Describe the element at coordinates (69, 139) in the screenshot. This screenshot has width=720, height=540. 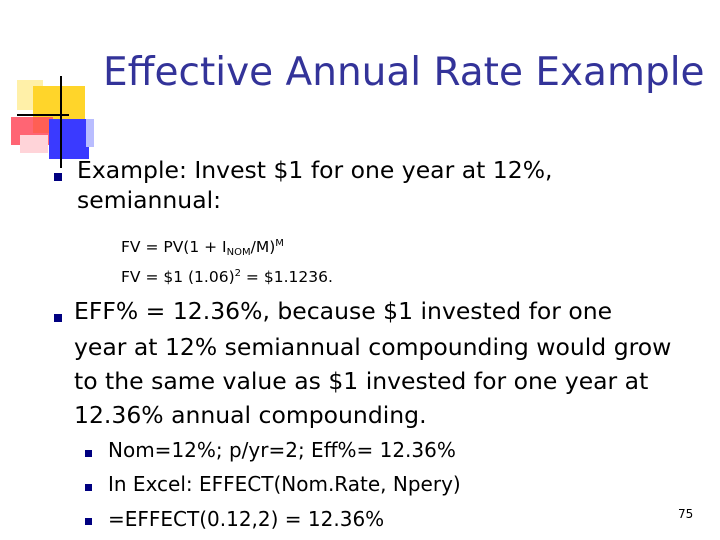
I see `decorative-square-blue` at that location.